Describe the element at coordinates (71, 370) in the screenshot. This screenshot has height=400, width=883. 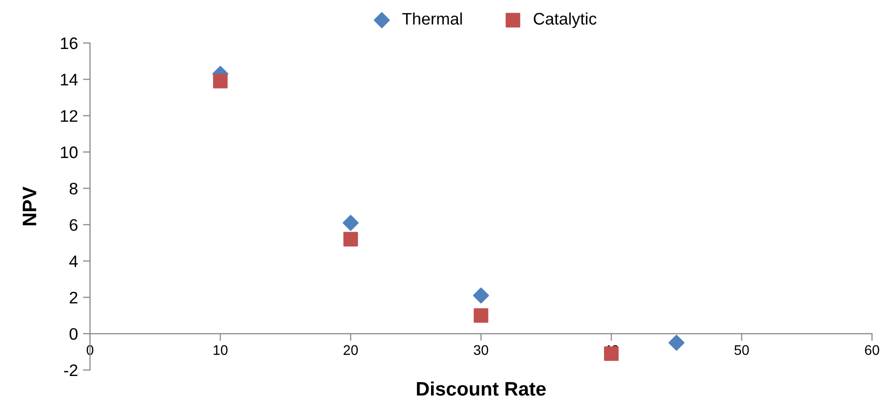
I see `y-tick-label: -2` at that location.